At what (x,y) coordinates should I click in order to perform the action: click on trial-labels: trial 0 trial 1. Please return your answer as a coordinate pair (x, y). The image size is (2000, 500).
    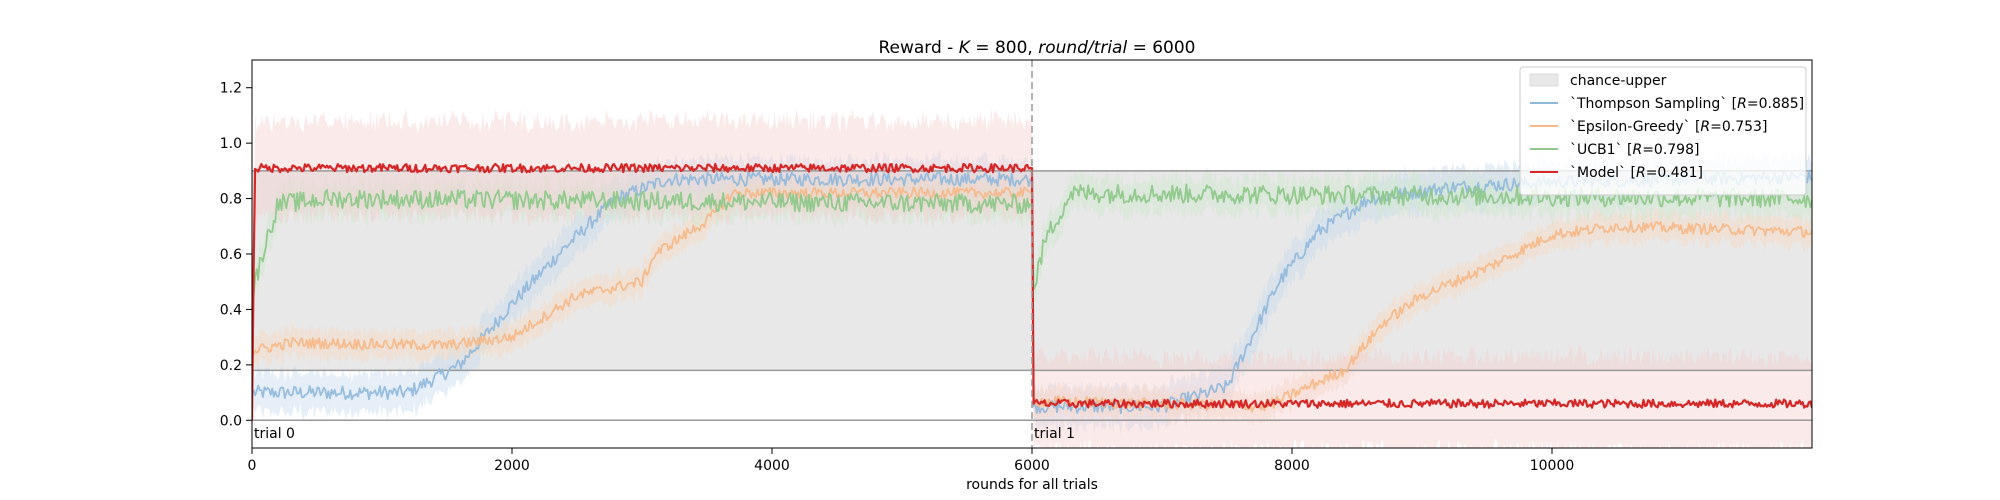
    Looking at the image, I should click on (664, 434).